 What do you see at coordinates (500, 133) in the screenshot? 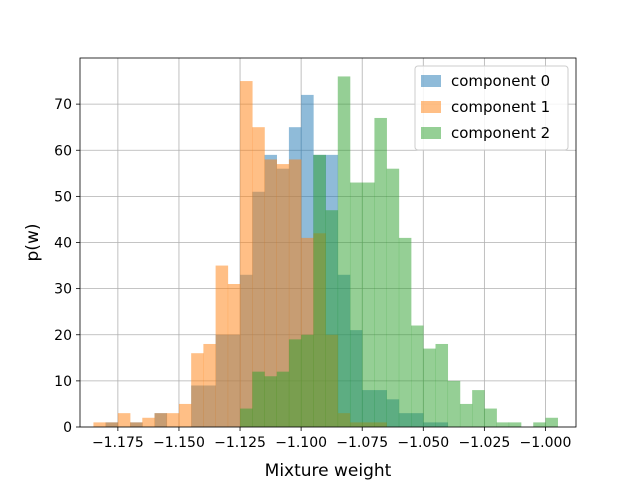
I see `legend-label: component 2` at bounding box center [500, 133].